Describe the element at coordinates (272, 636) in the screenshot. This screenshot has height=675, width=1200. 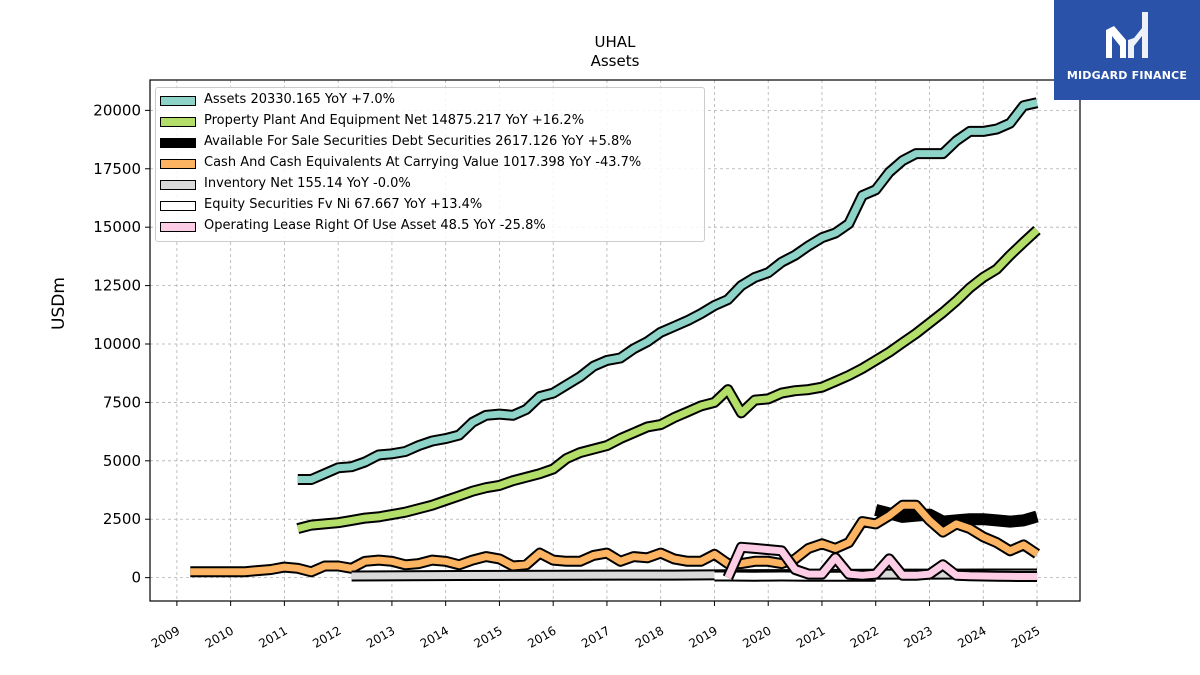
I see `x-tick-label: 2011` at that location.